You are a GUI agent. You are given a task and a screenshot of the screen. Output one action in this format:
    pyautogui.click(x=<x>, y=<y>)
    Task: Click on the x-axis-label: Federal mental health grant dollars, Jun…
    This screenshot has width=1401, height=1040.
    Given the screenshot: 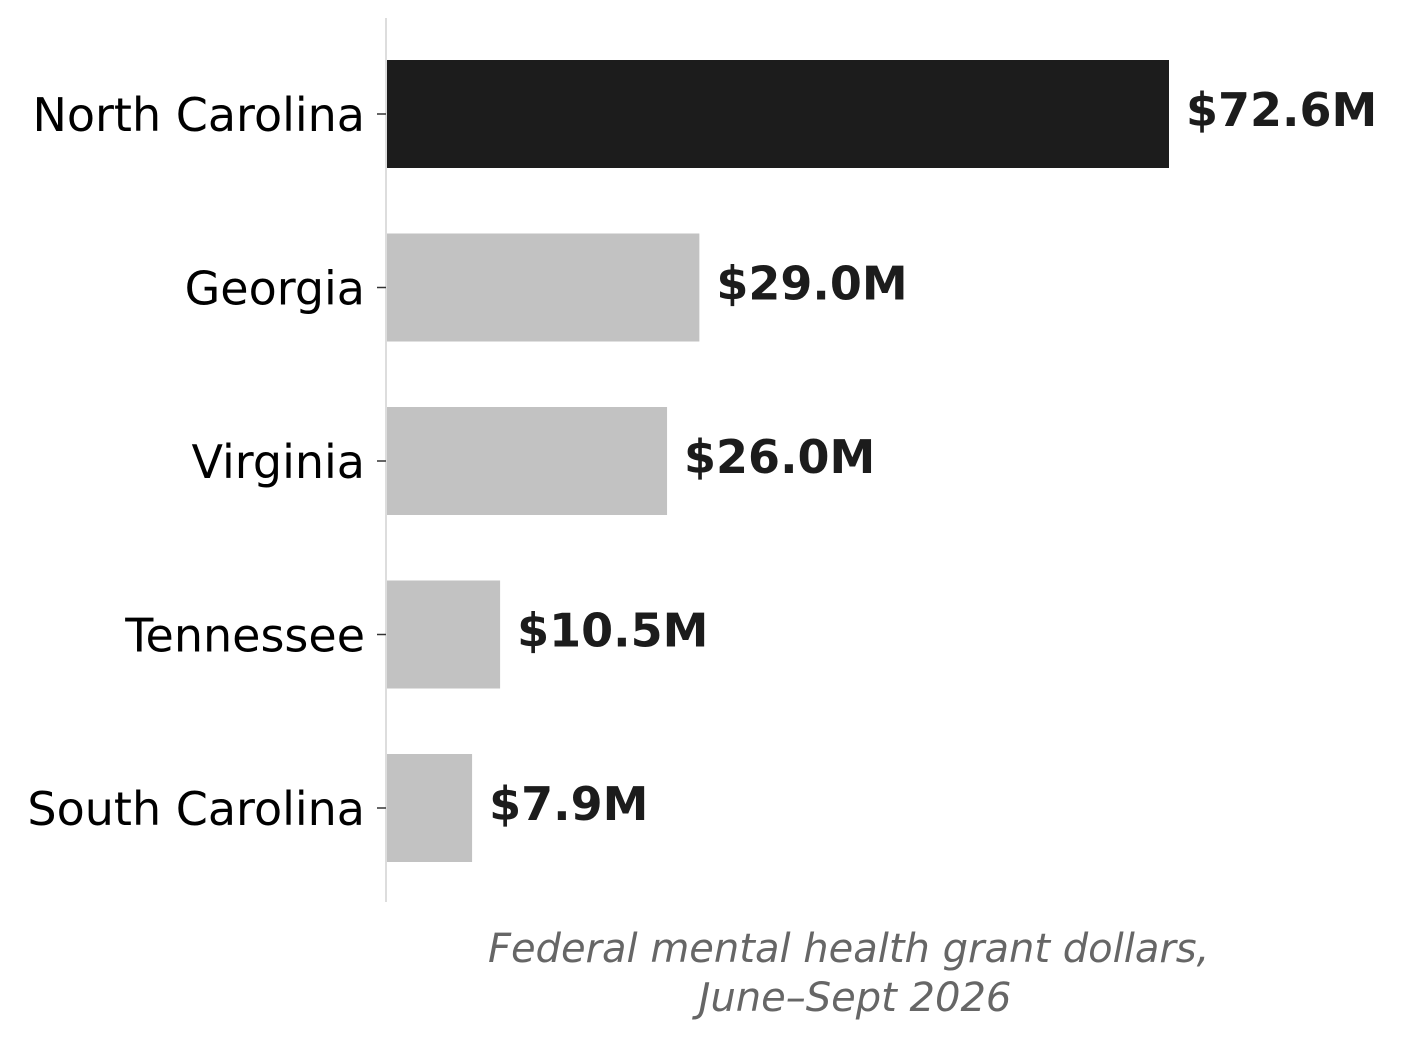 What is the action you would take?
    pyautogui.click(x=855, y=973)
    